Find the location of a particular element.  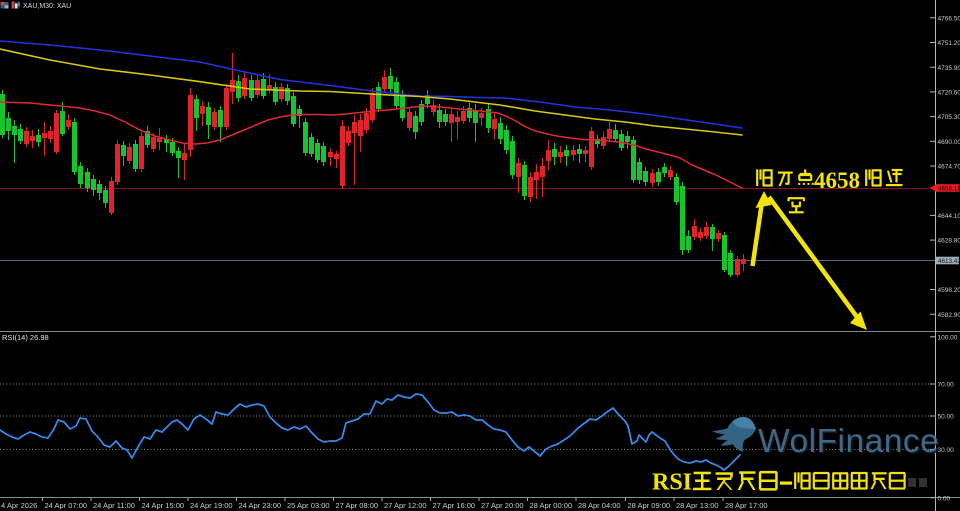

svg-text: XAU,M30: XAU is located at coordinates (47, 6).